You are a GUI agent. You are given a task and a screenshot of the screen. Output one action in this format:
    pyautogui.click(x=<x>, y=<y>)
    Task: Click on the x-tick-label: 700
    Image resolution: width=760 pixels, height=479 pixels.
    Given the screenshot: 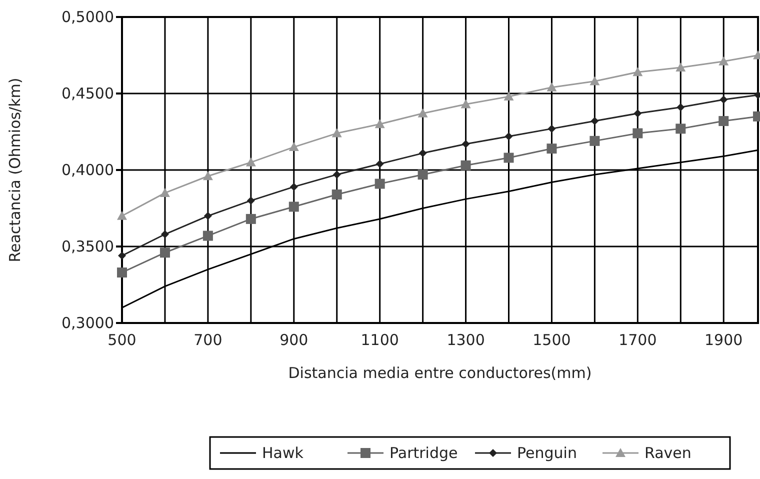 What is the action you would take?
    pyautogui.click(x=208, y=340)
    